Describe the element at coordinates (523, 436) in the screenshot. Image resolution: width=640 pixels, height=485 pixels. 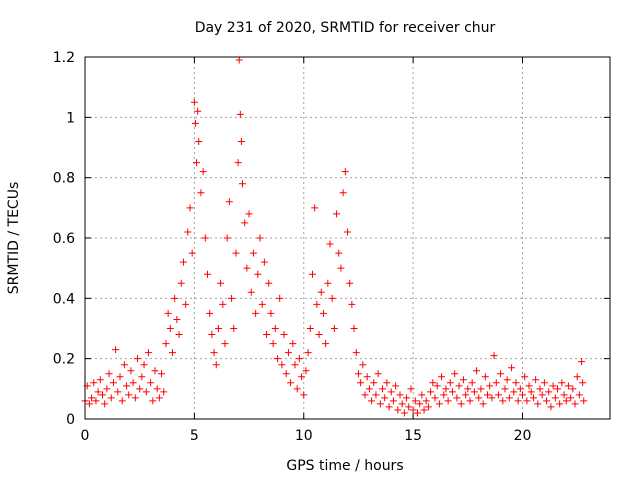
I see `x-tick-label: 20` at that location.